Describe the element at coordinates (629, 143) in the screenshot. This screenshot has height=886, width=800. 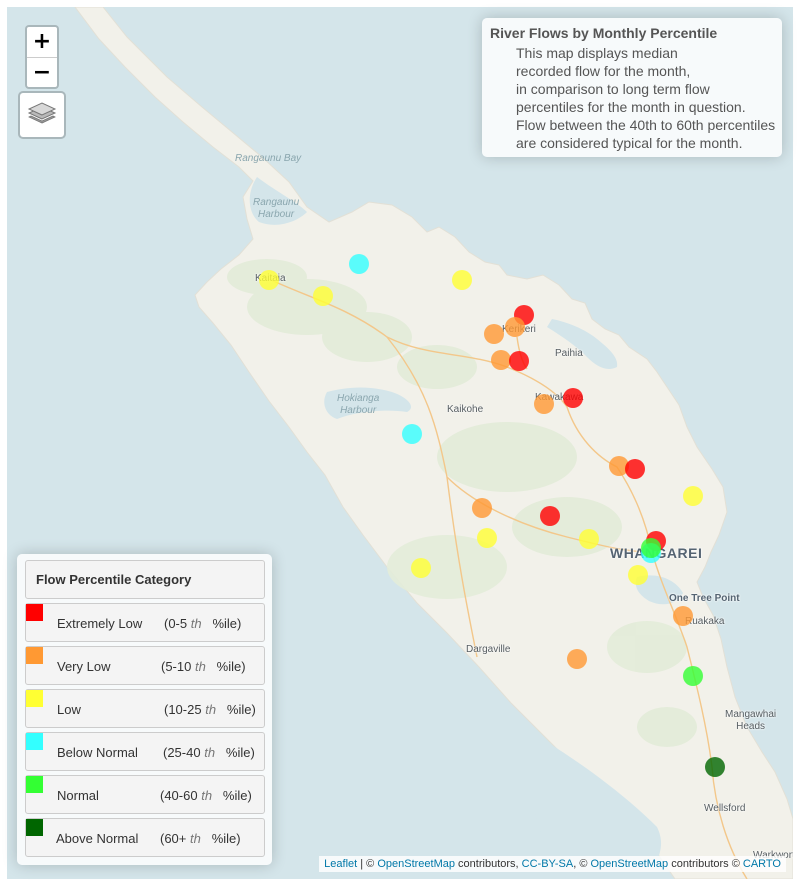
I see `info-line: are considered typical for the month.` at that location.